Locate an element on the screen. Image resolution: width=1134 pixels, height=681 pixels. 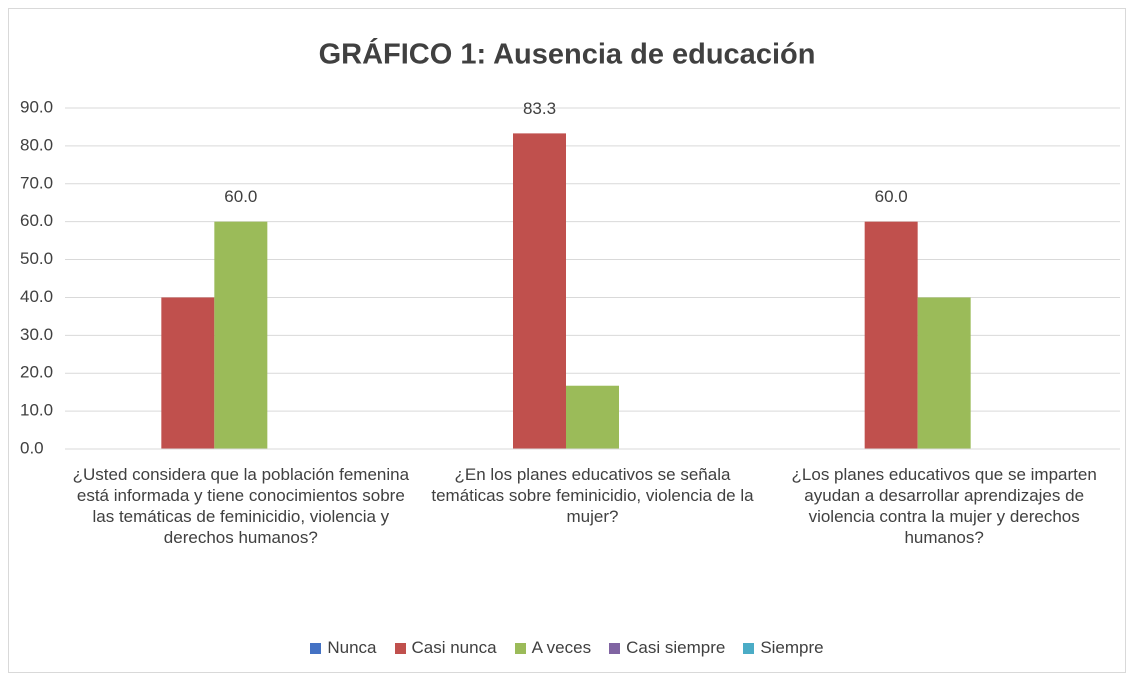
y-tick-label: 90.0 is located at coordinates (36, 106).